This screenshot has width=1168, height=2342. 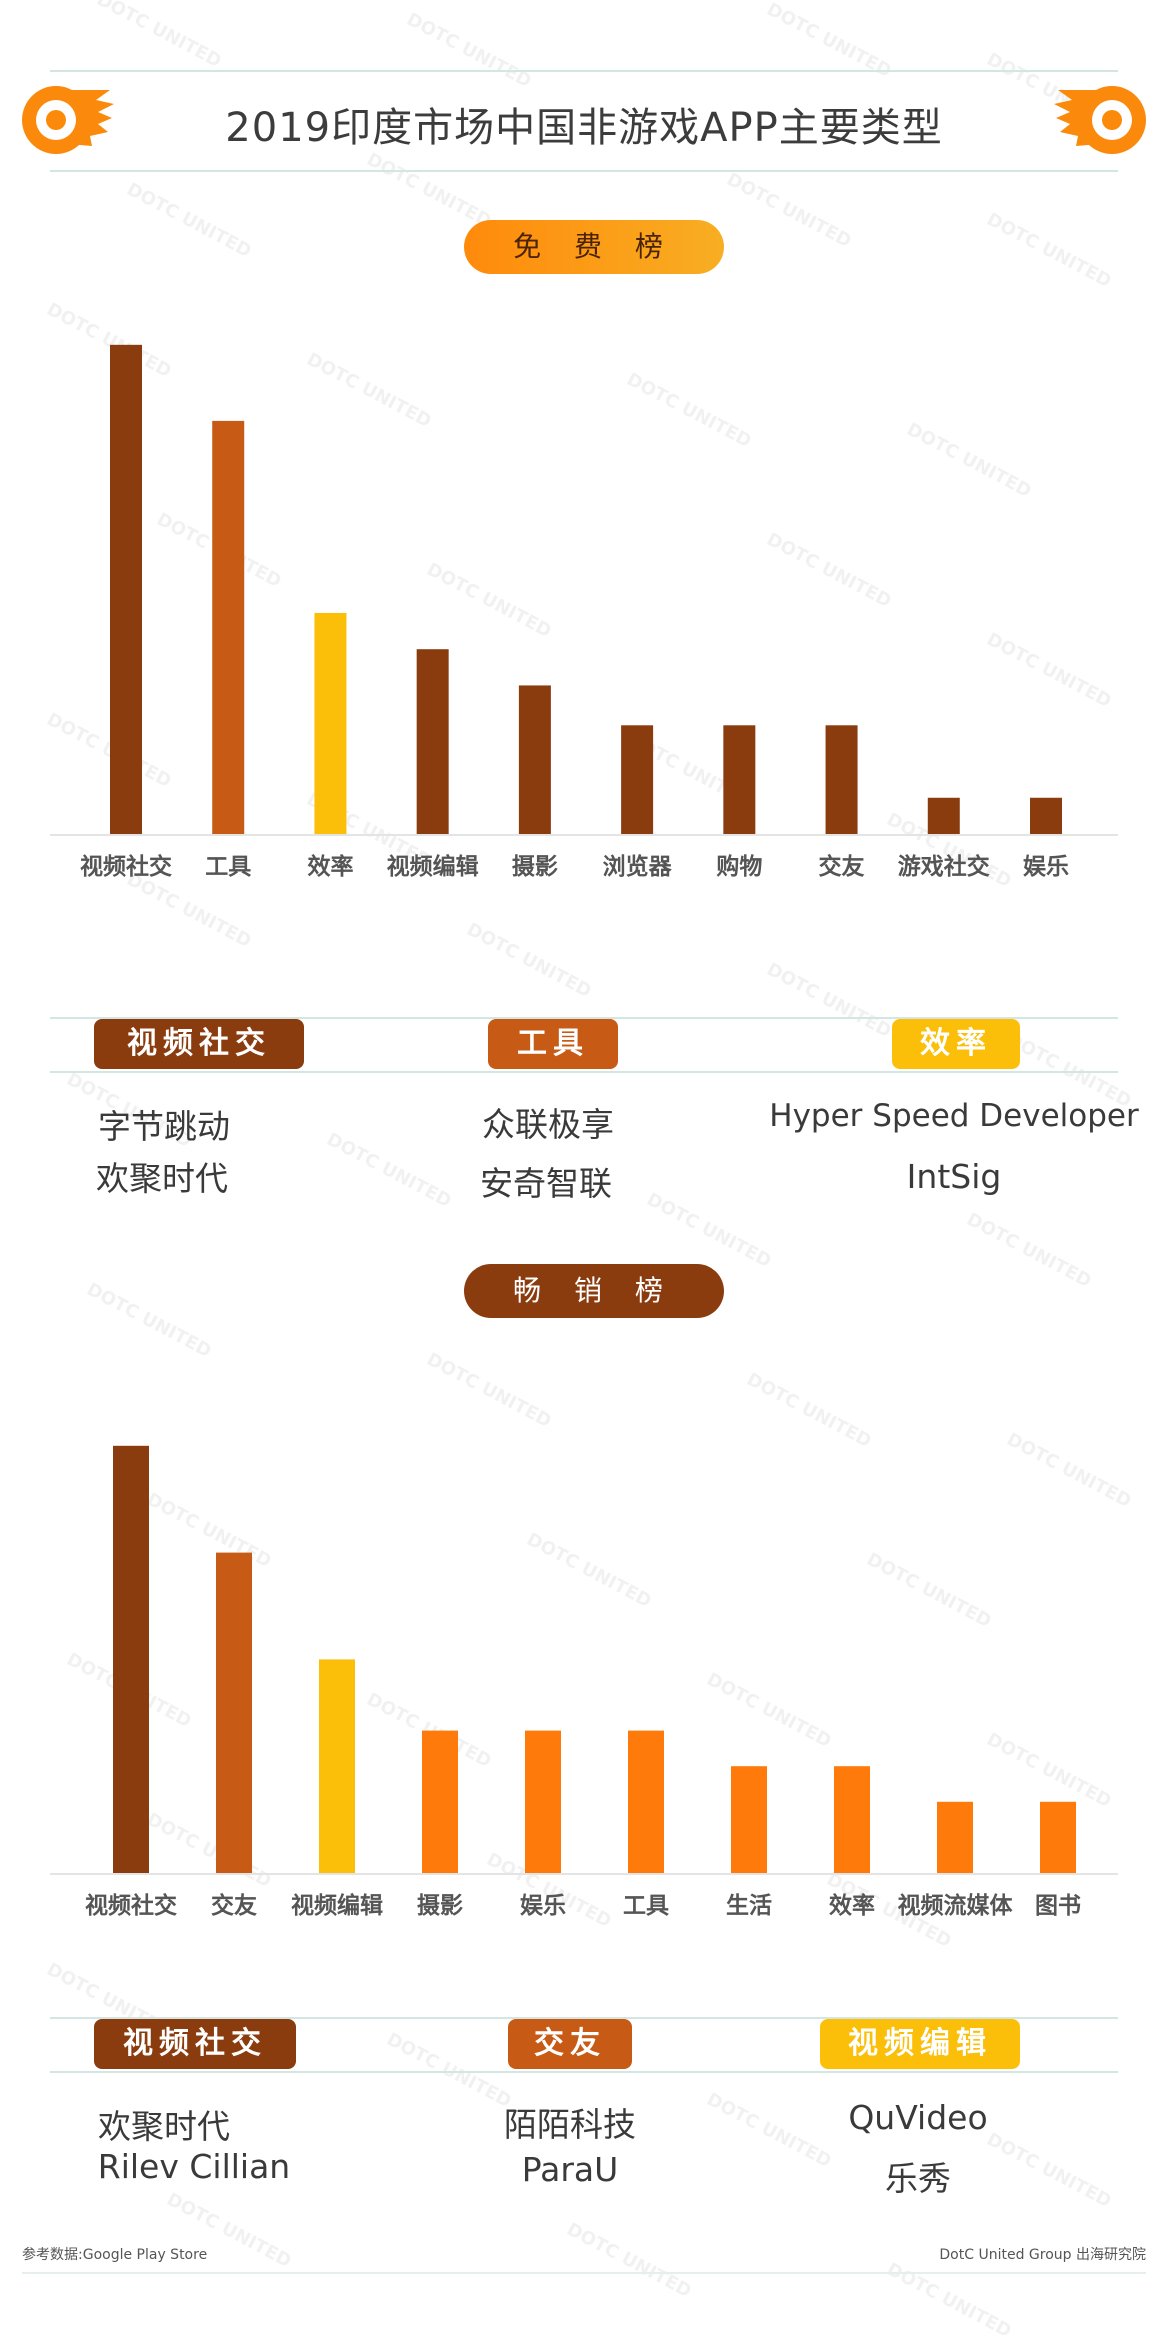 What do you see at coordinates (1042, 2255) in the screenshot?
I see `credit-note: DotC United Group 出海研究院` at bounding box center [1042, 2255].